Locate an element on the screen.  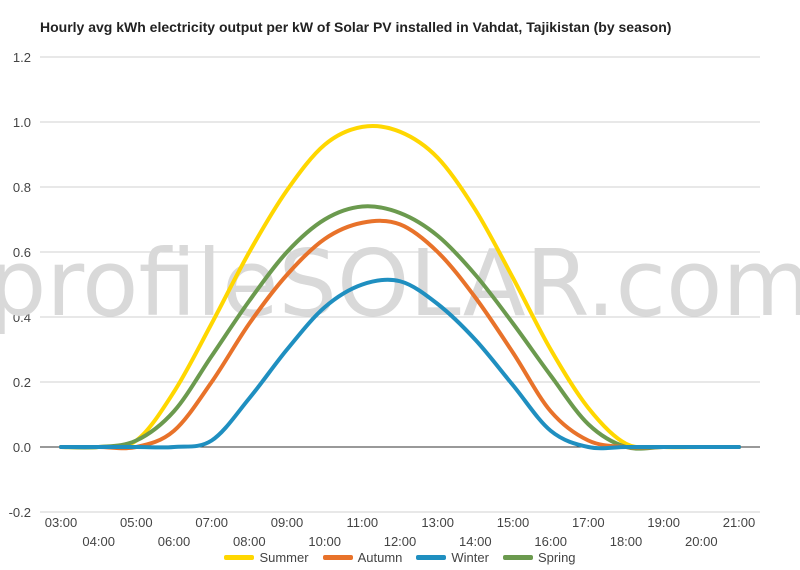
x-tick-label: 04:00 is located at coordinates (98, 541).